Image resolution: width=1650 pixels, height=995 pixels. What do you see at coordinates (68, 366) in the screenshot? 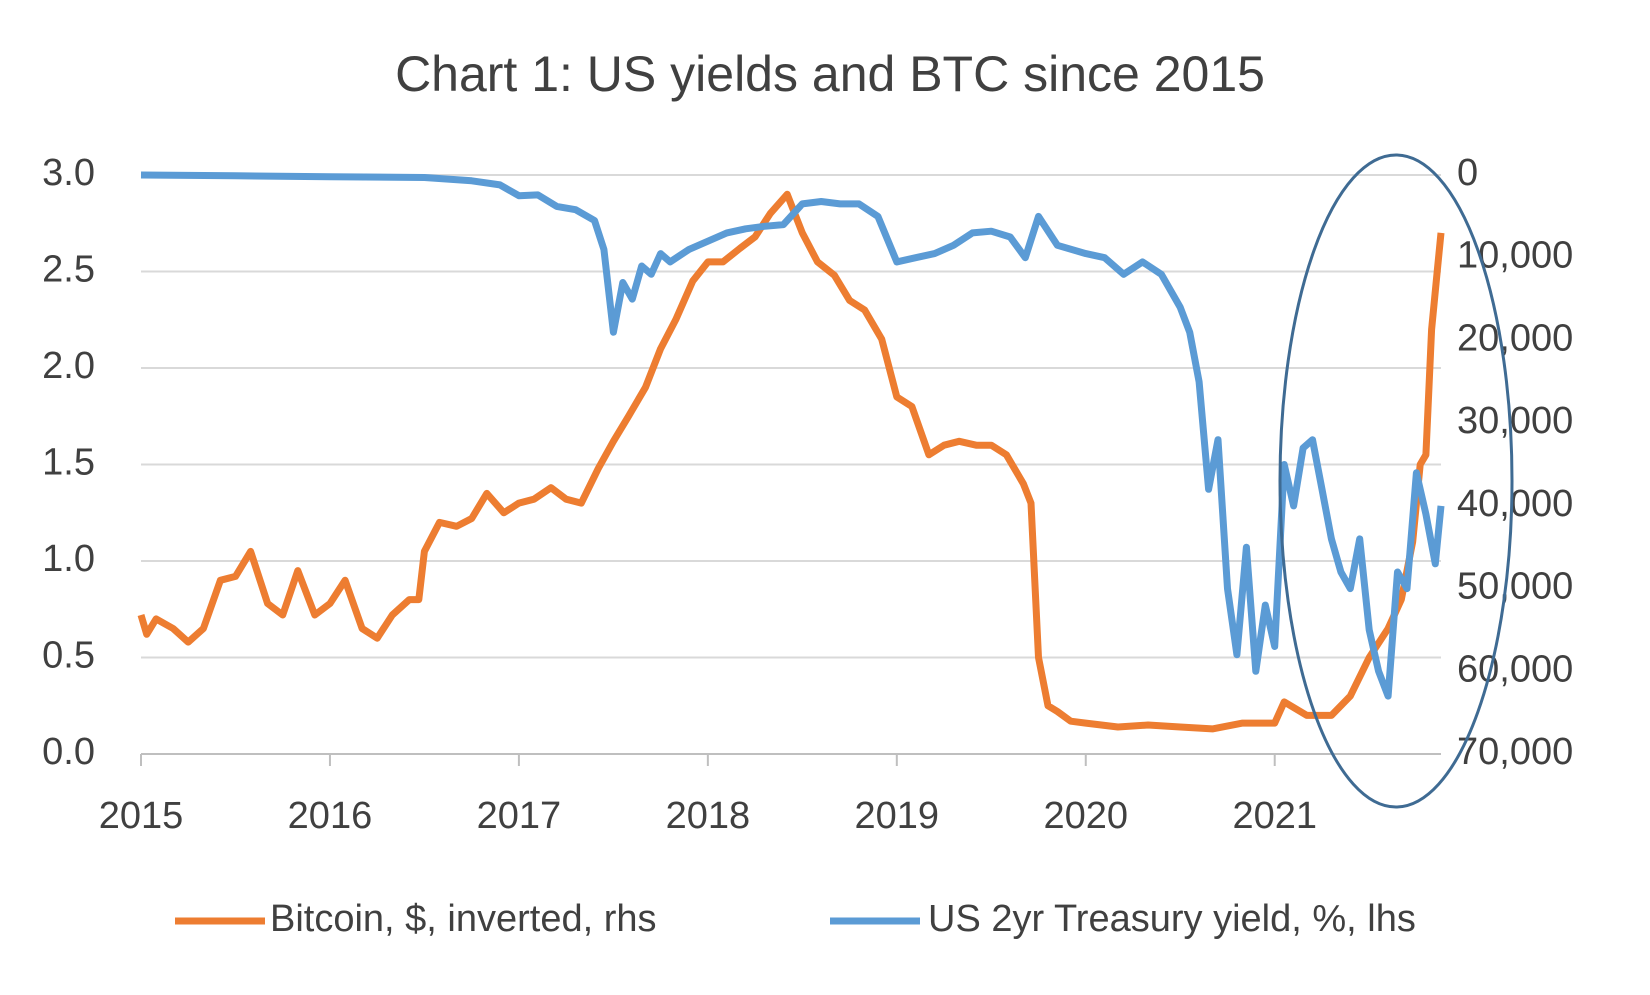
I see `y-tick-label: 2.0` at bounding box center [68, 366].